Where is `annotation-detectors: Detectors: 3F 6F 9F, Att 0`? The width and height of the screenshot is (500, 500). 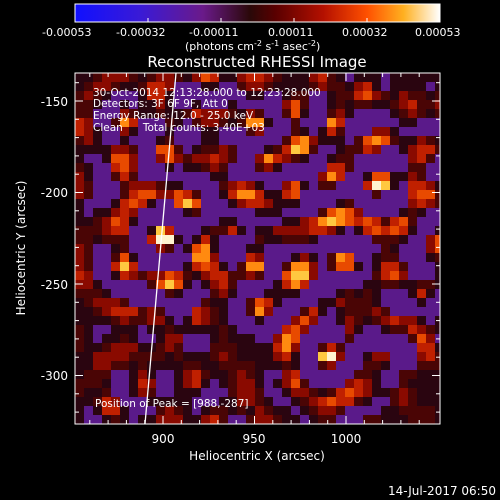 annotation-detectors: Detectors: 3F 6F 9F, Att 0 is located at coordinates (160, 104).